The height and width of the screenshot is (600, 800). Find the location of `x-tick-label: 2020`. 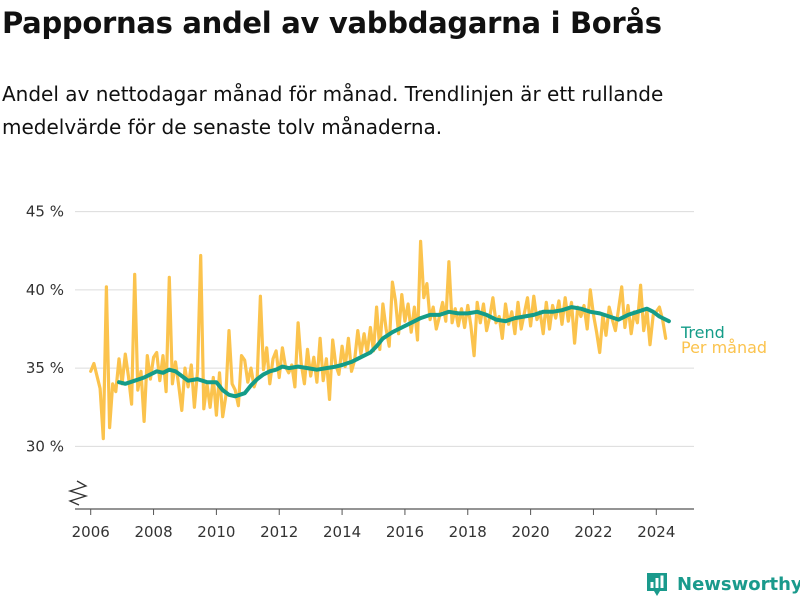

x-tick-label: 2020 is located at coordinates (531, 532).